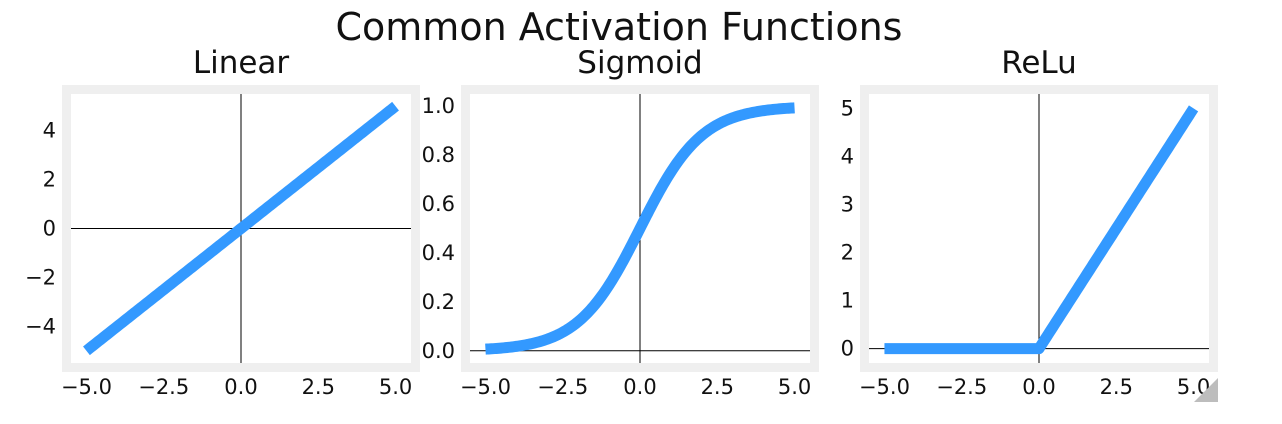  I want to click on y-tick-label: 5, so click(847, 108).